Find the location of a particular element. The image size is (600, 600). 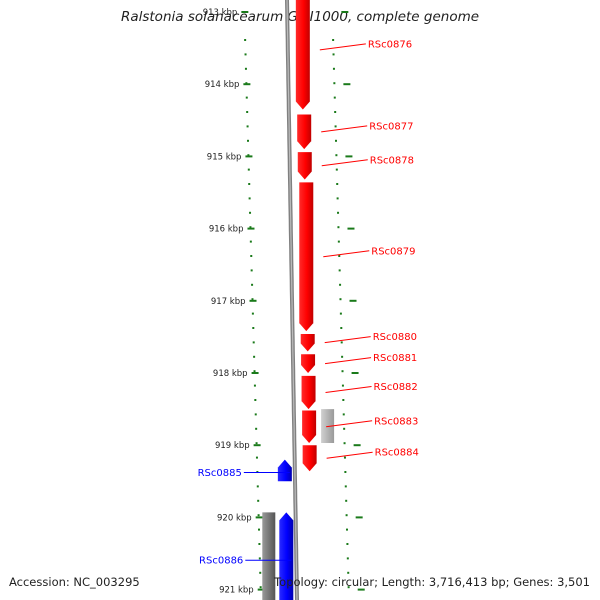

gene-label: RSc0885 is located at coordinates (220, 473).